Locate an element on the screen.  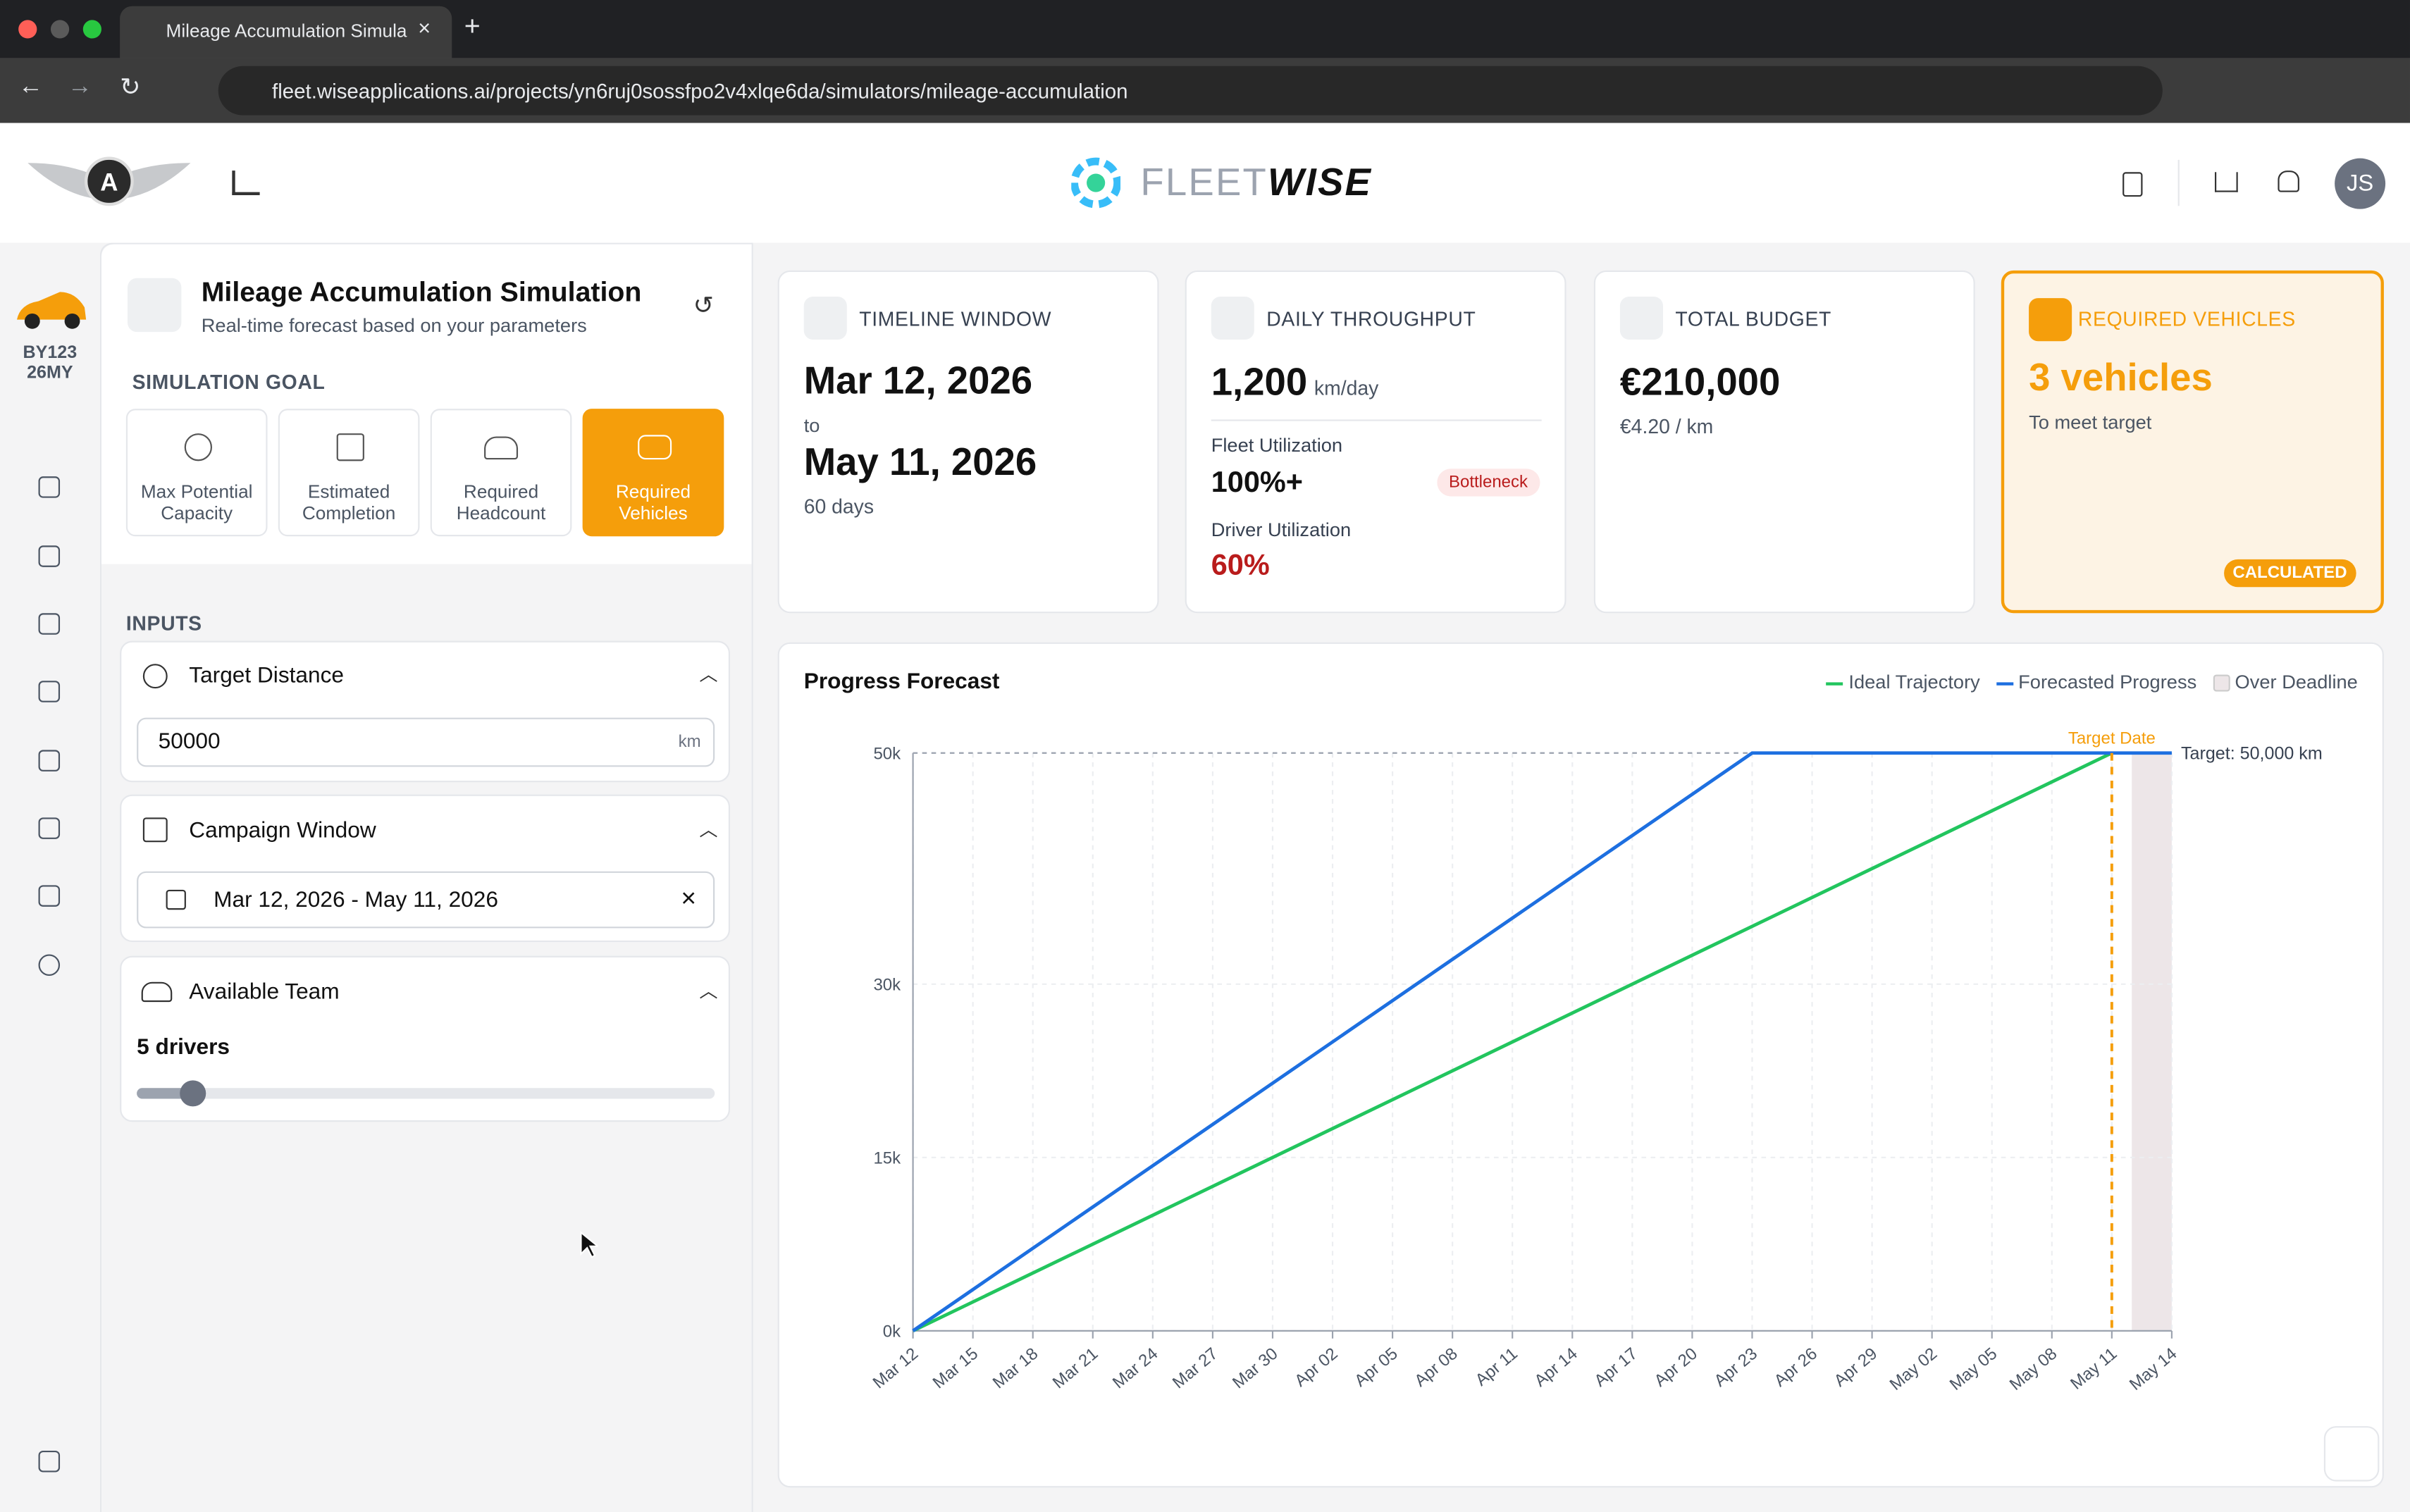
tab-title: Mileage Accumulation Simula is located at coordinates (287, 31).